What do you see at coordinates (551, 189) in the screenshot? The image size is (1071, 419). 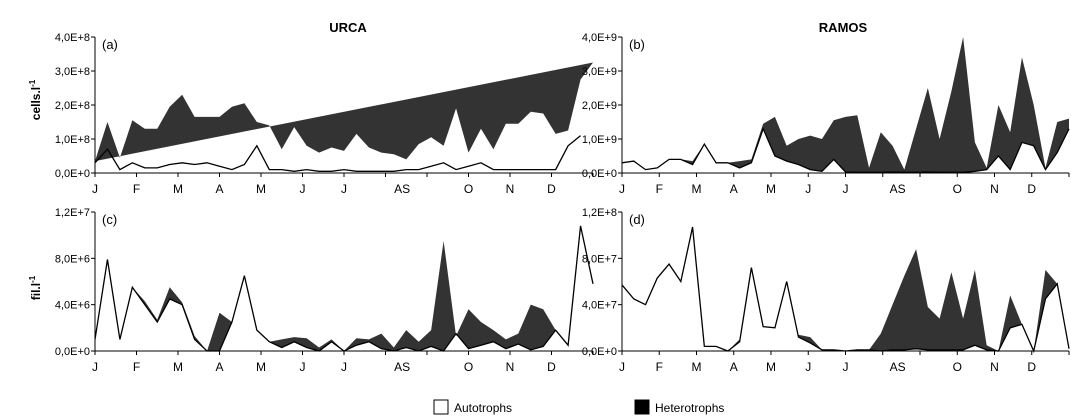 I see `x-tick-label-a: D` at bounding box center [551, 189].